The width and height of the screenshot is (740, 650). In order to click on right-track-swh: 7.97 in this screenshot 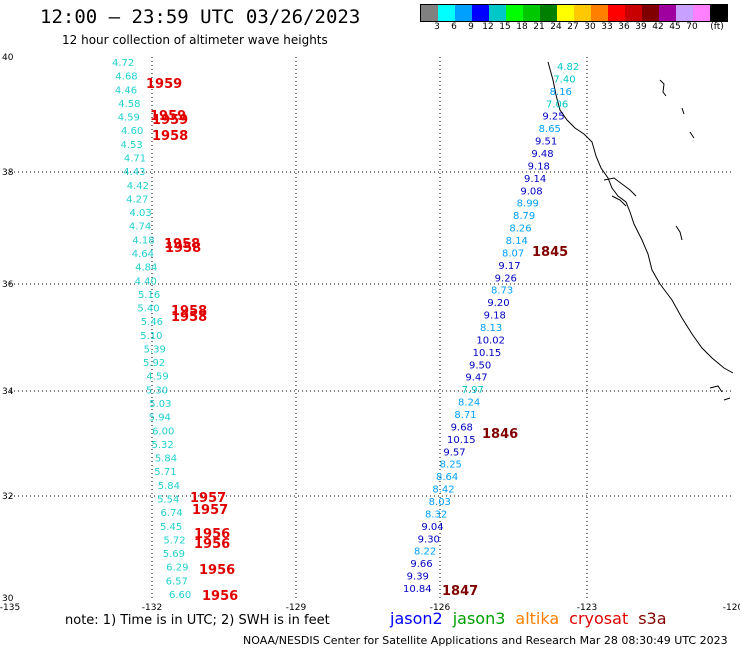, I will do `click(473, 390)`.